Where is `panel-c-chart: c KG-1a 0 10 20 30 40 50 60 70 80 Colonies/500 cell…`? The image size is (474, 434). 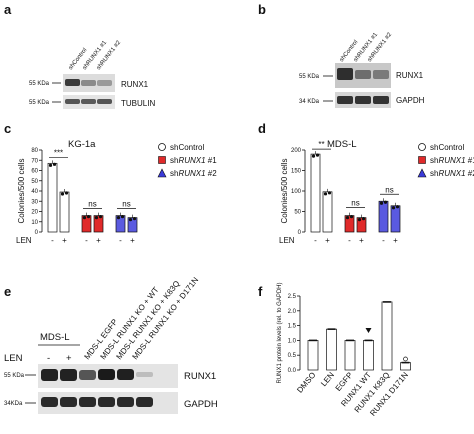 panel-c-chart: c KG-1a 0 10 20 30 40 50 60 70 80 Colonies/500 cell… is located at coordinates (110, 183).